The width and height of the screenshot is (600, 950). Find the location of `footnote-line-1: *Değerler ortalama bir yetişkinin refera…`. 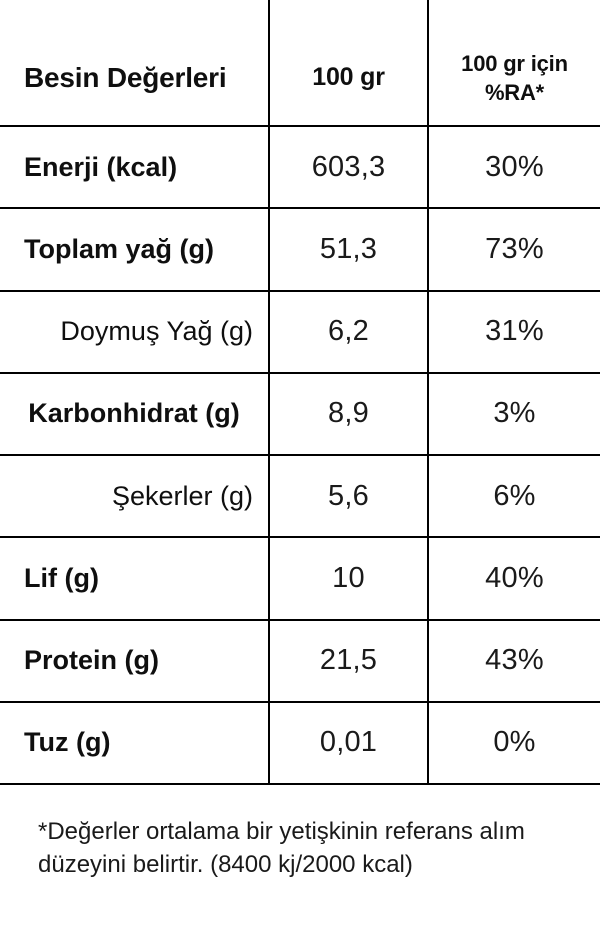

footnote-line-1: *Değerler ortalama bir yetişkinin refera… is located at coordinates (281, 831).